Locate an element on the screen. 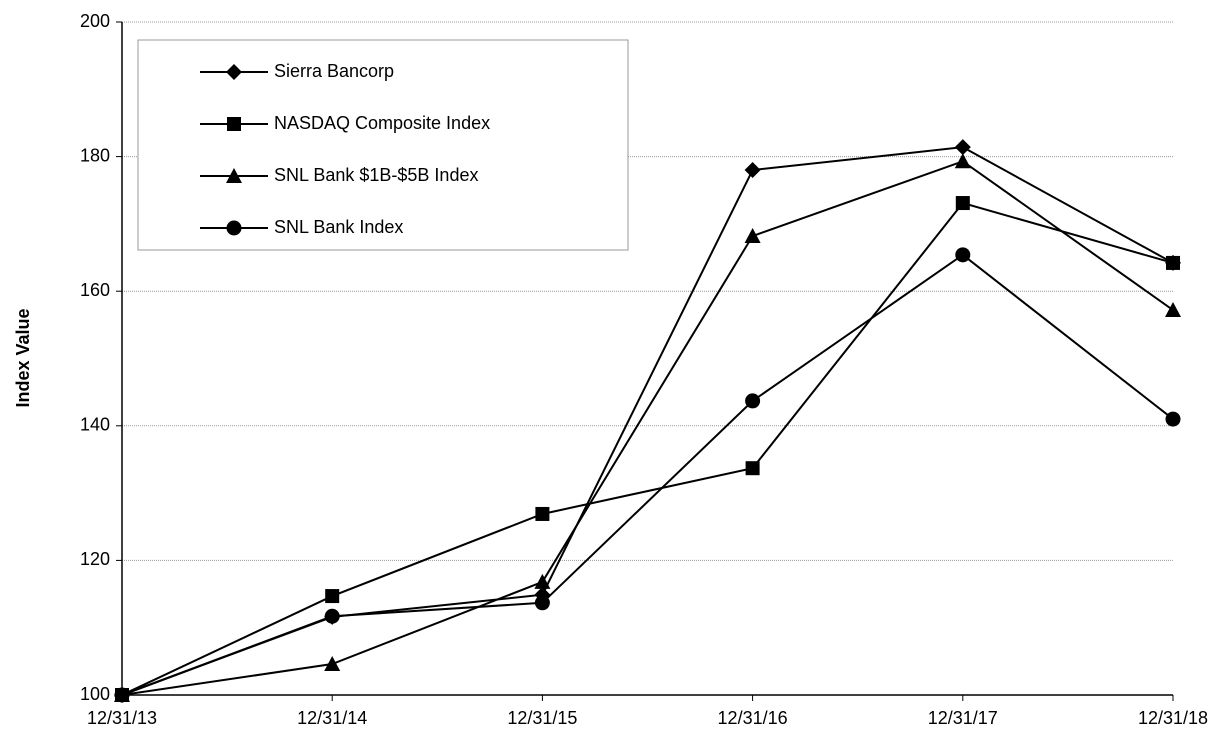 This screenshot has height=745, width=1220. y-axis-label: Index Value is located at coordinates (23, 357).